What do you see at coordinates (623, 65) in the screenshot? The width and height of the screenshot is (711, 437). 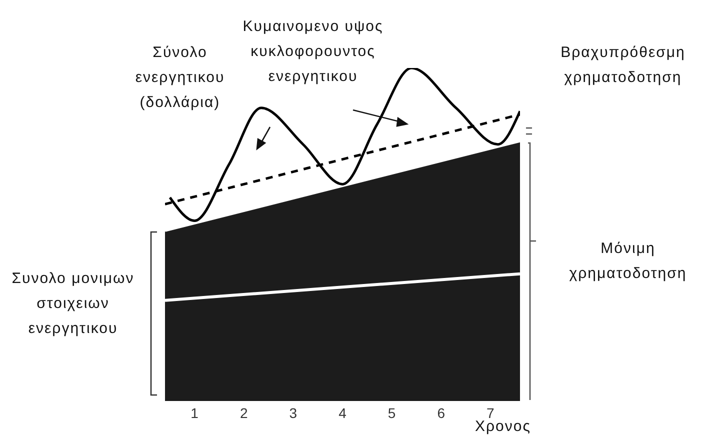 I see `text: Βραχυπρόθεσμη χρηματοδοτηση` at bounding box center [623, 65].